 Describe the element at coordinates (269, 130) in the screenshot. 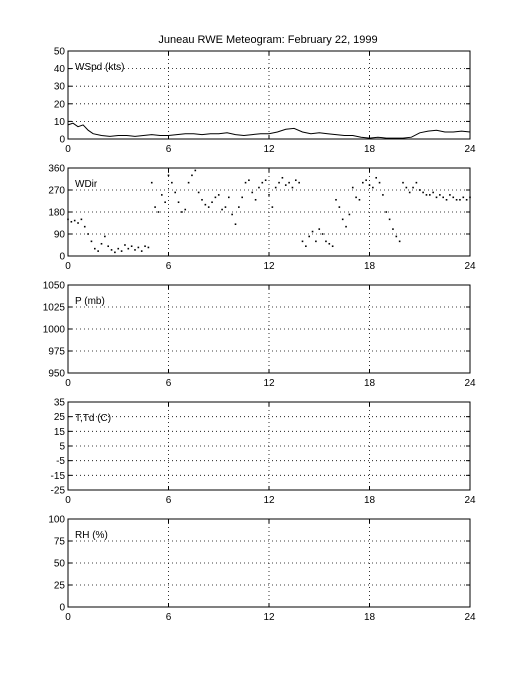

I see `series-line` at that location.